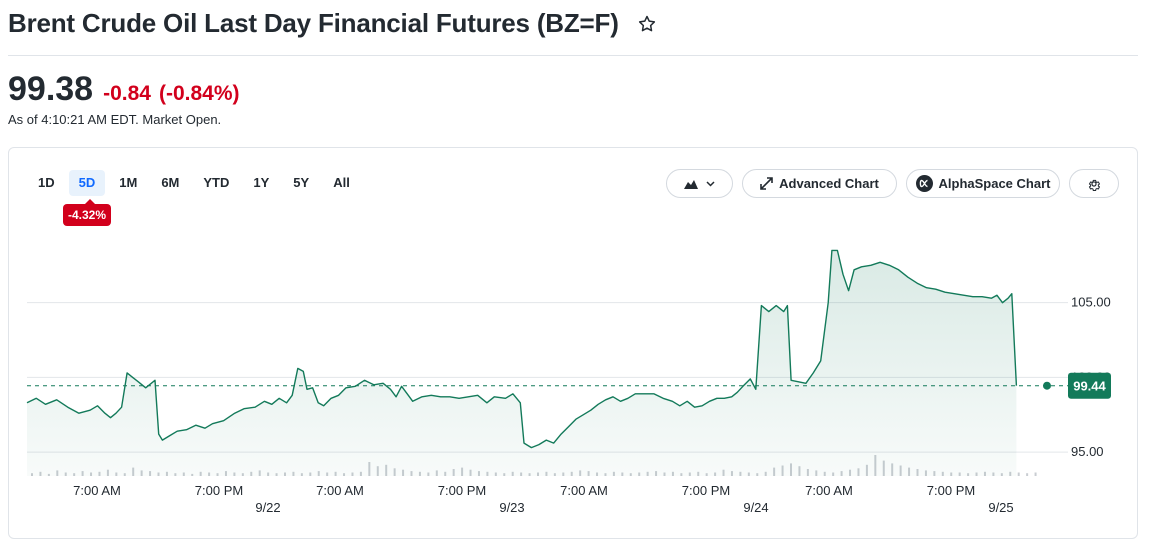 The height and width of the screenshot is (539, 1158). I want to click on alphaspace-chart-button: AlphaSpace Chart, so click(983, 183).